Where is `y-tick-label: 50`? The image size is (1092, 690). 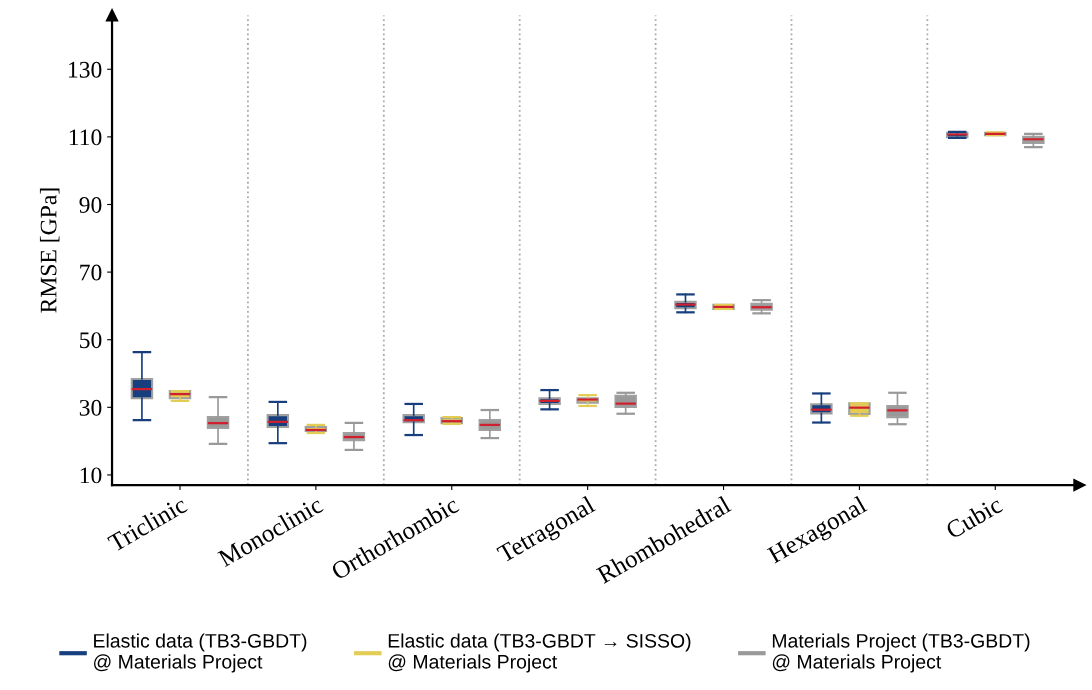
y-tick-label: 50 is located at coordinates (91, 340).